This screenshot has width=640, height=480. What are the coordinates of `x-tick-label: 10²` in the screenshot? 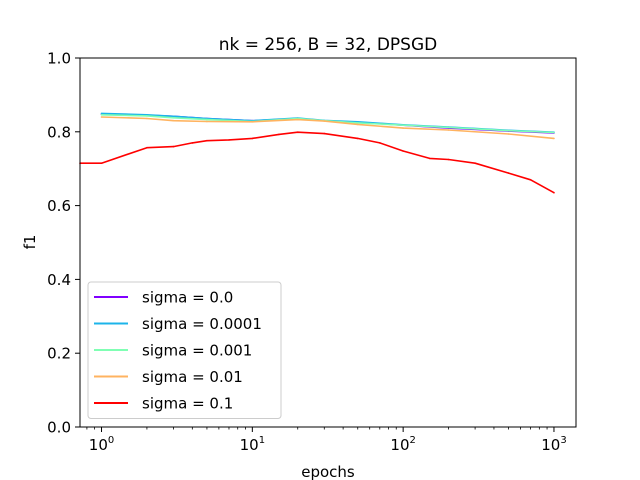 It's located at (402, 444).